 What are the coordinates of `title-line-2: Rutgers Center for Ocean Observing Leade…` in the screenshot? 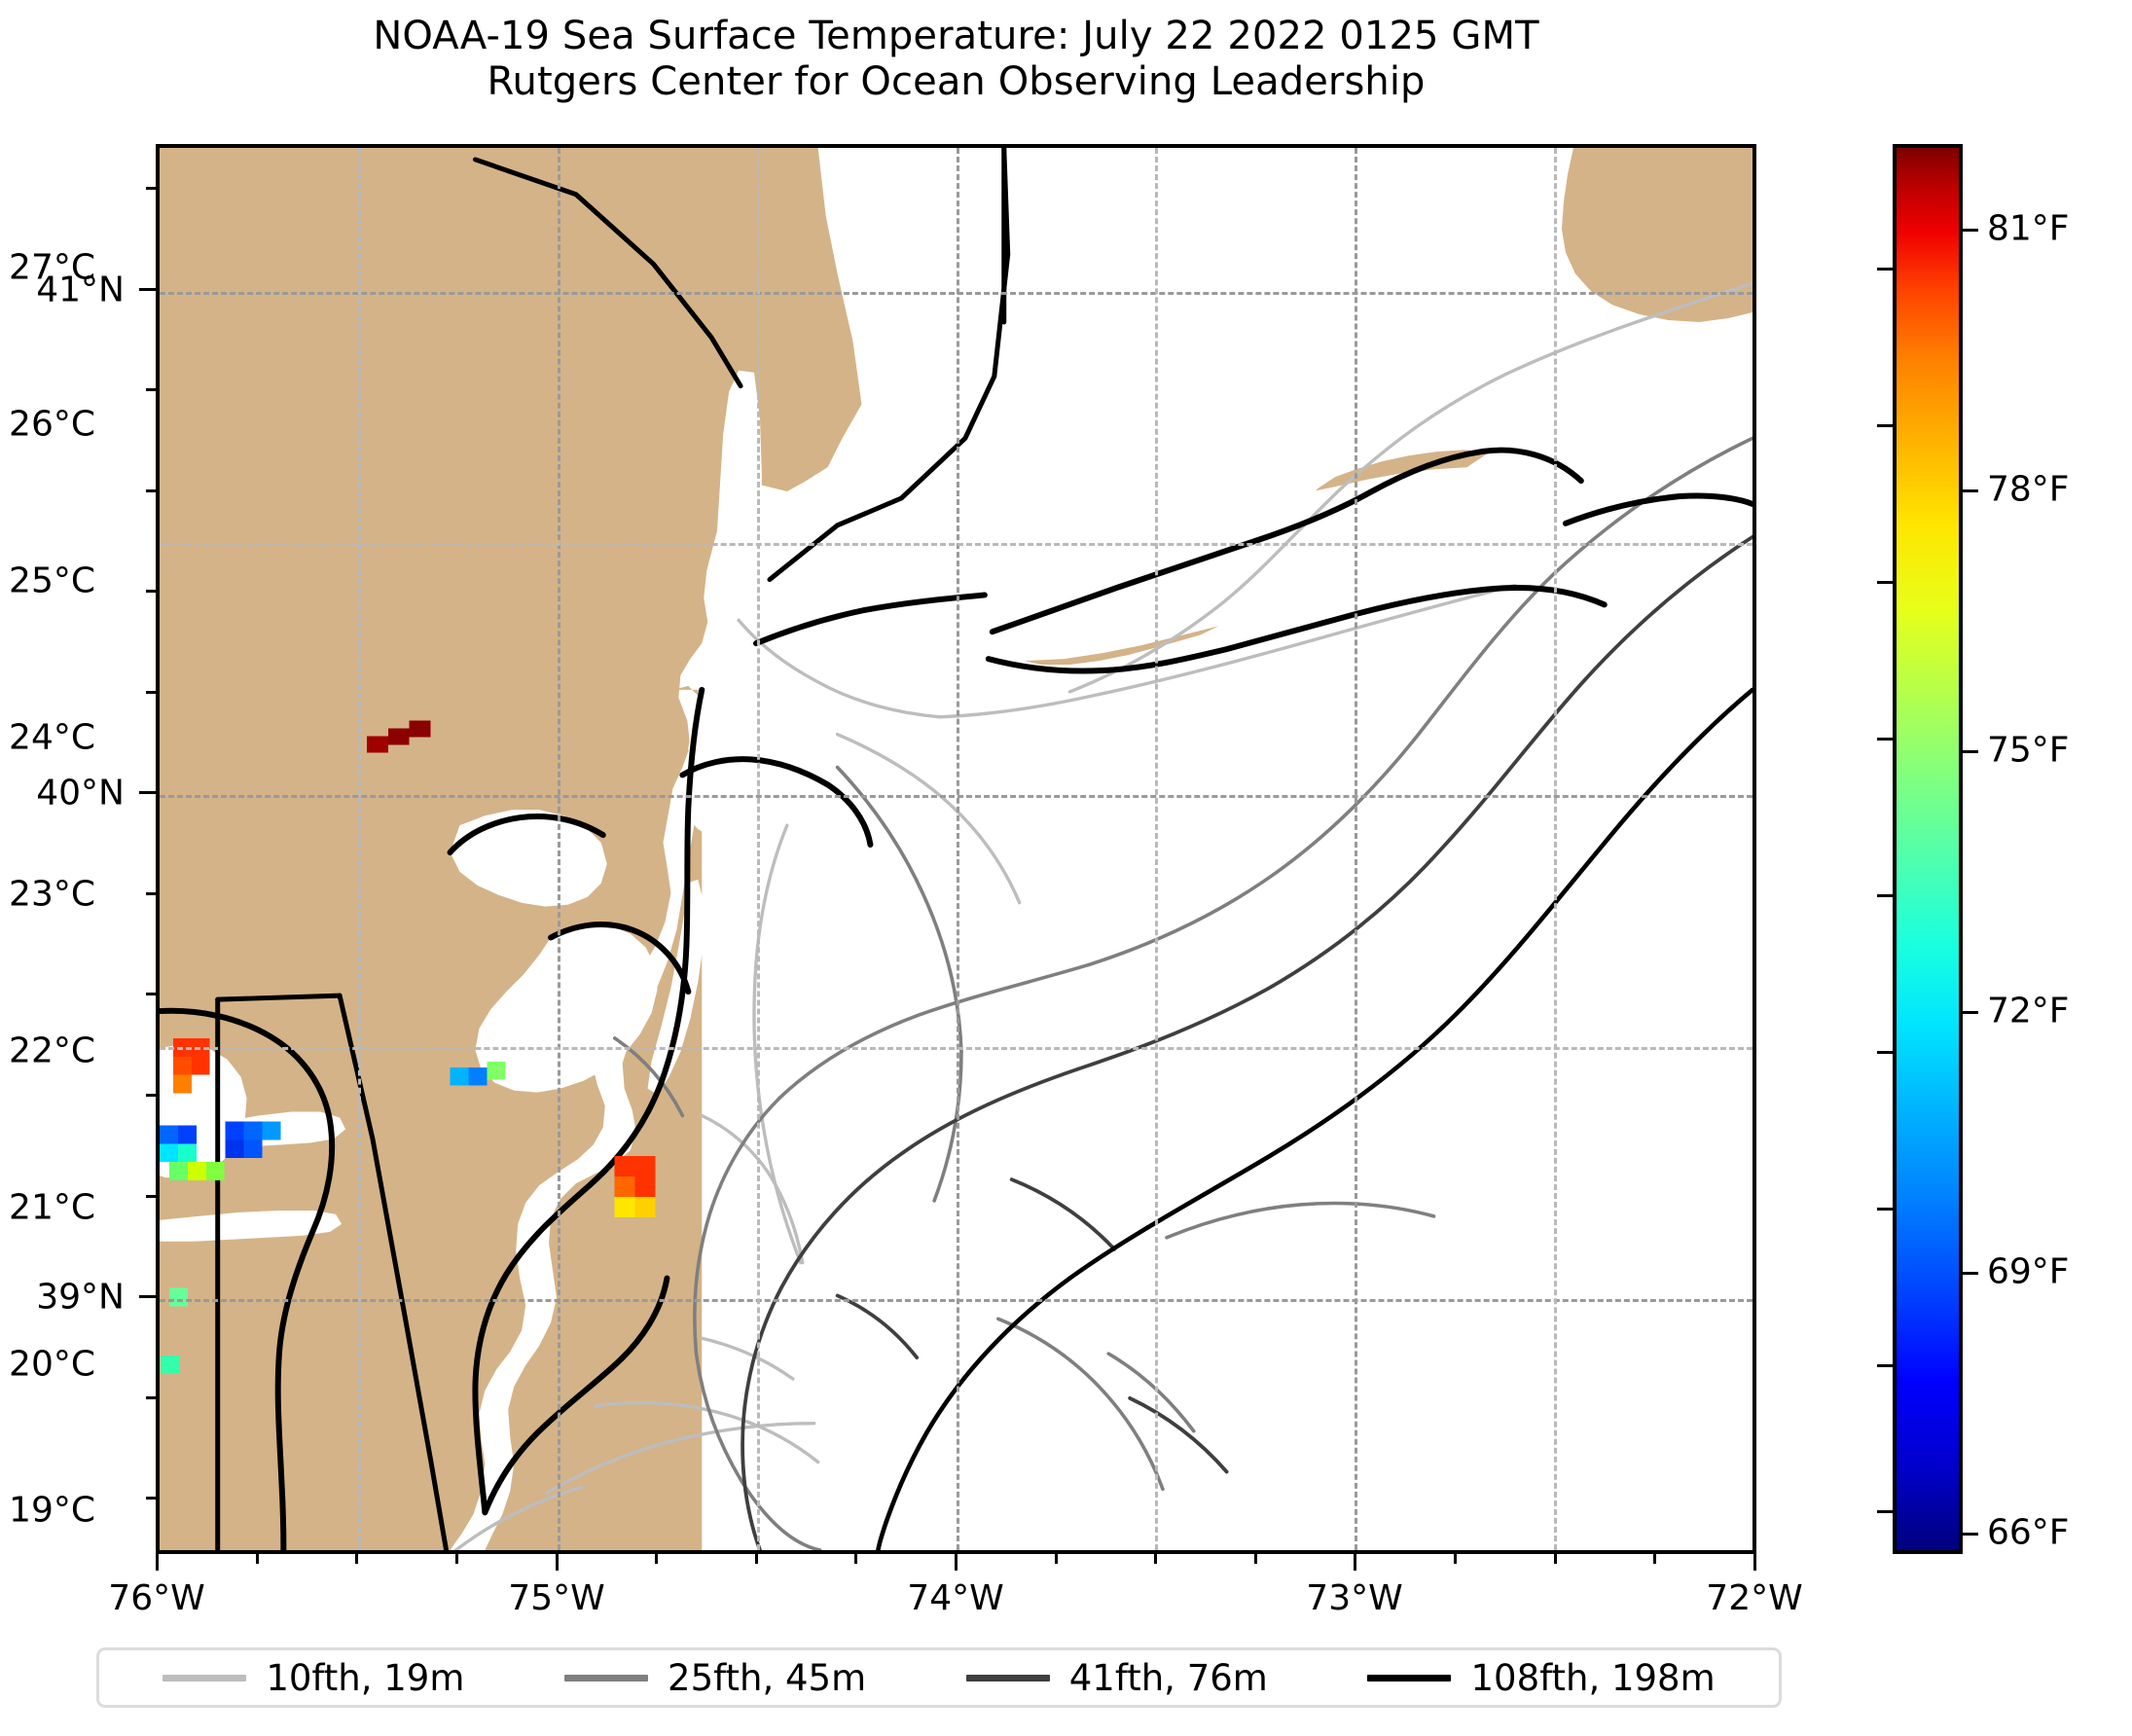 It's located at (957, 82).